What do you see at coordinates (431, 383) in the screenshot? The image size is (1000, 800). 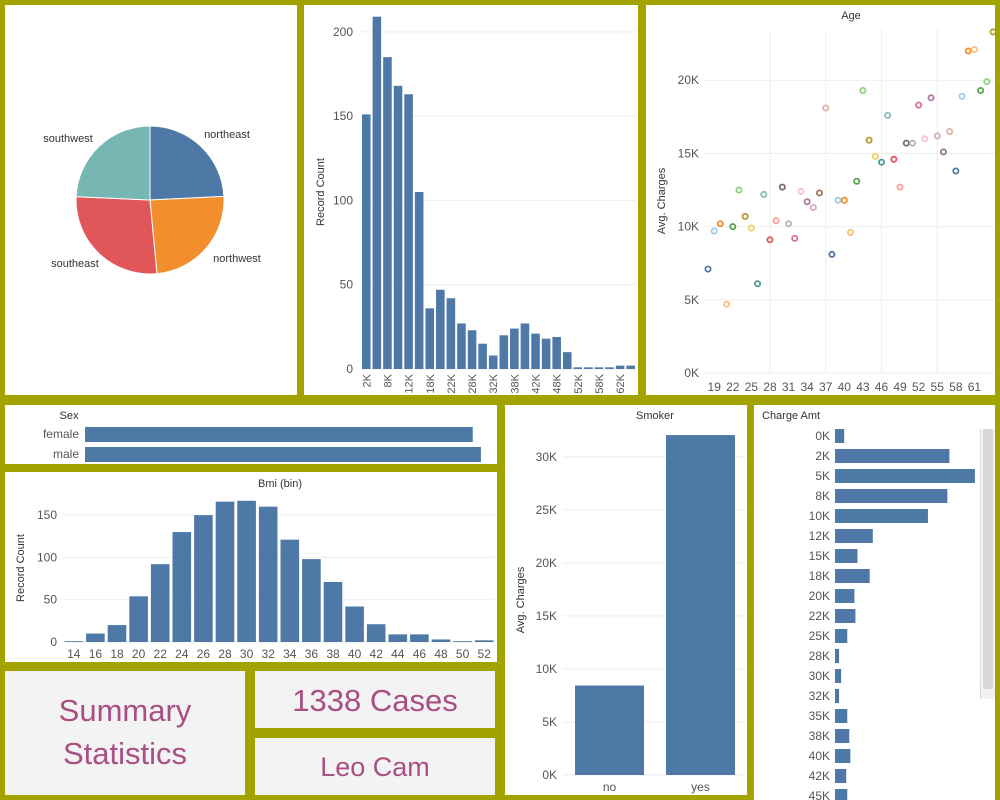 I see `x-tick-label: 18K` at bounding box center [431, 383].